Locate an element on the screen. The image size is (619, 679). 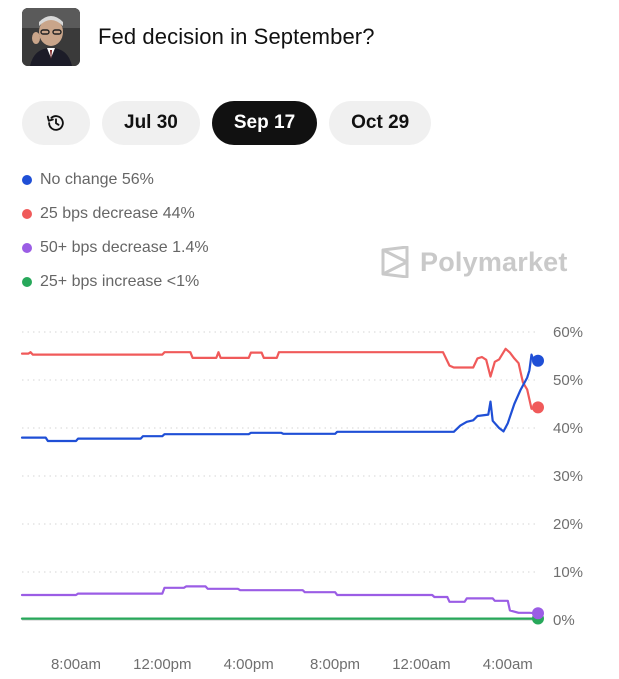
y-tick-label: 20% is located at coordinates (568, 524).